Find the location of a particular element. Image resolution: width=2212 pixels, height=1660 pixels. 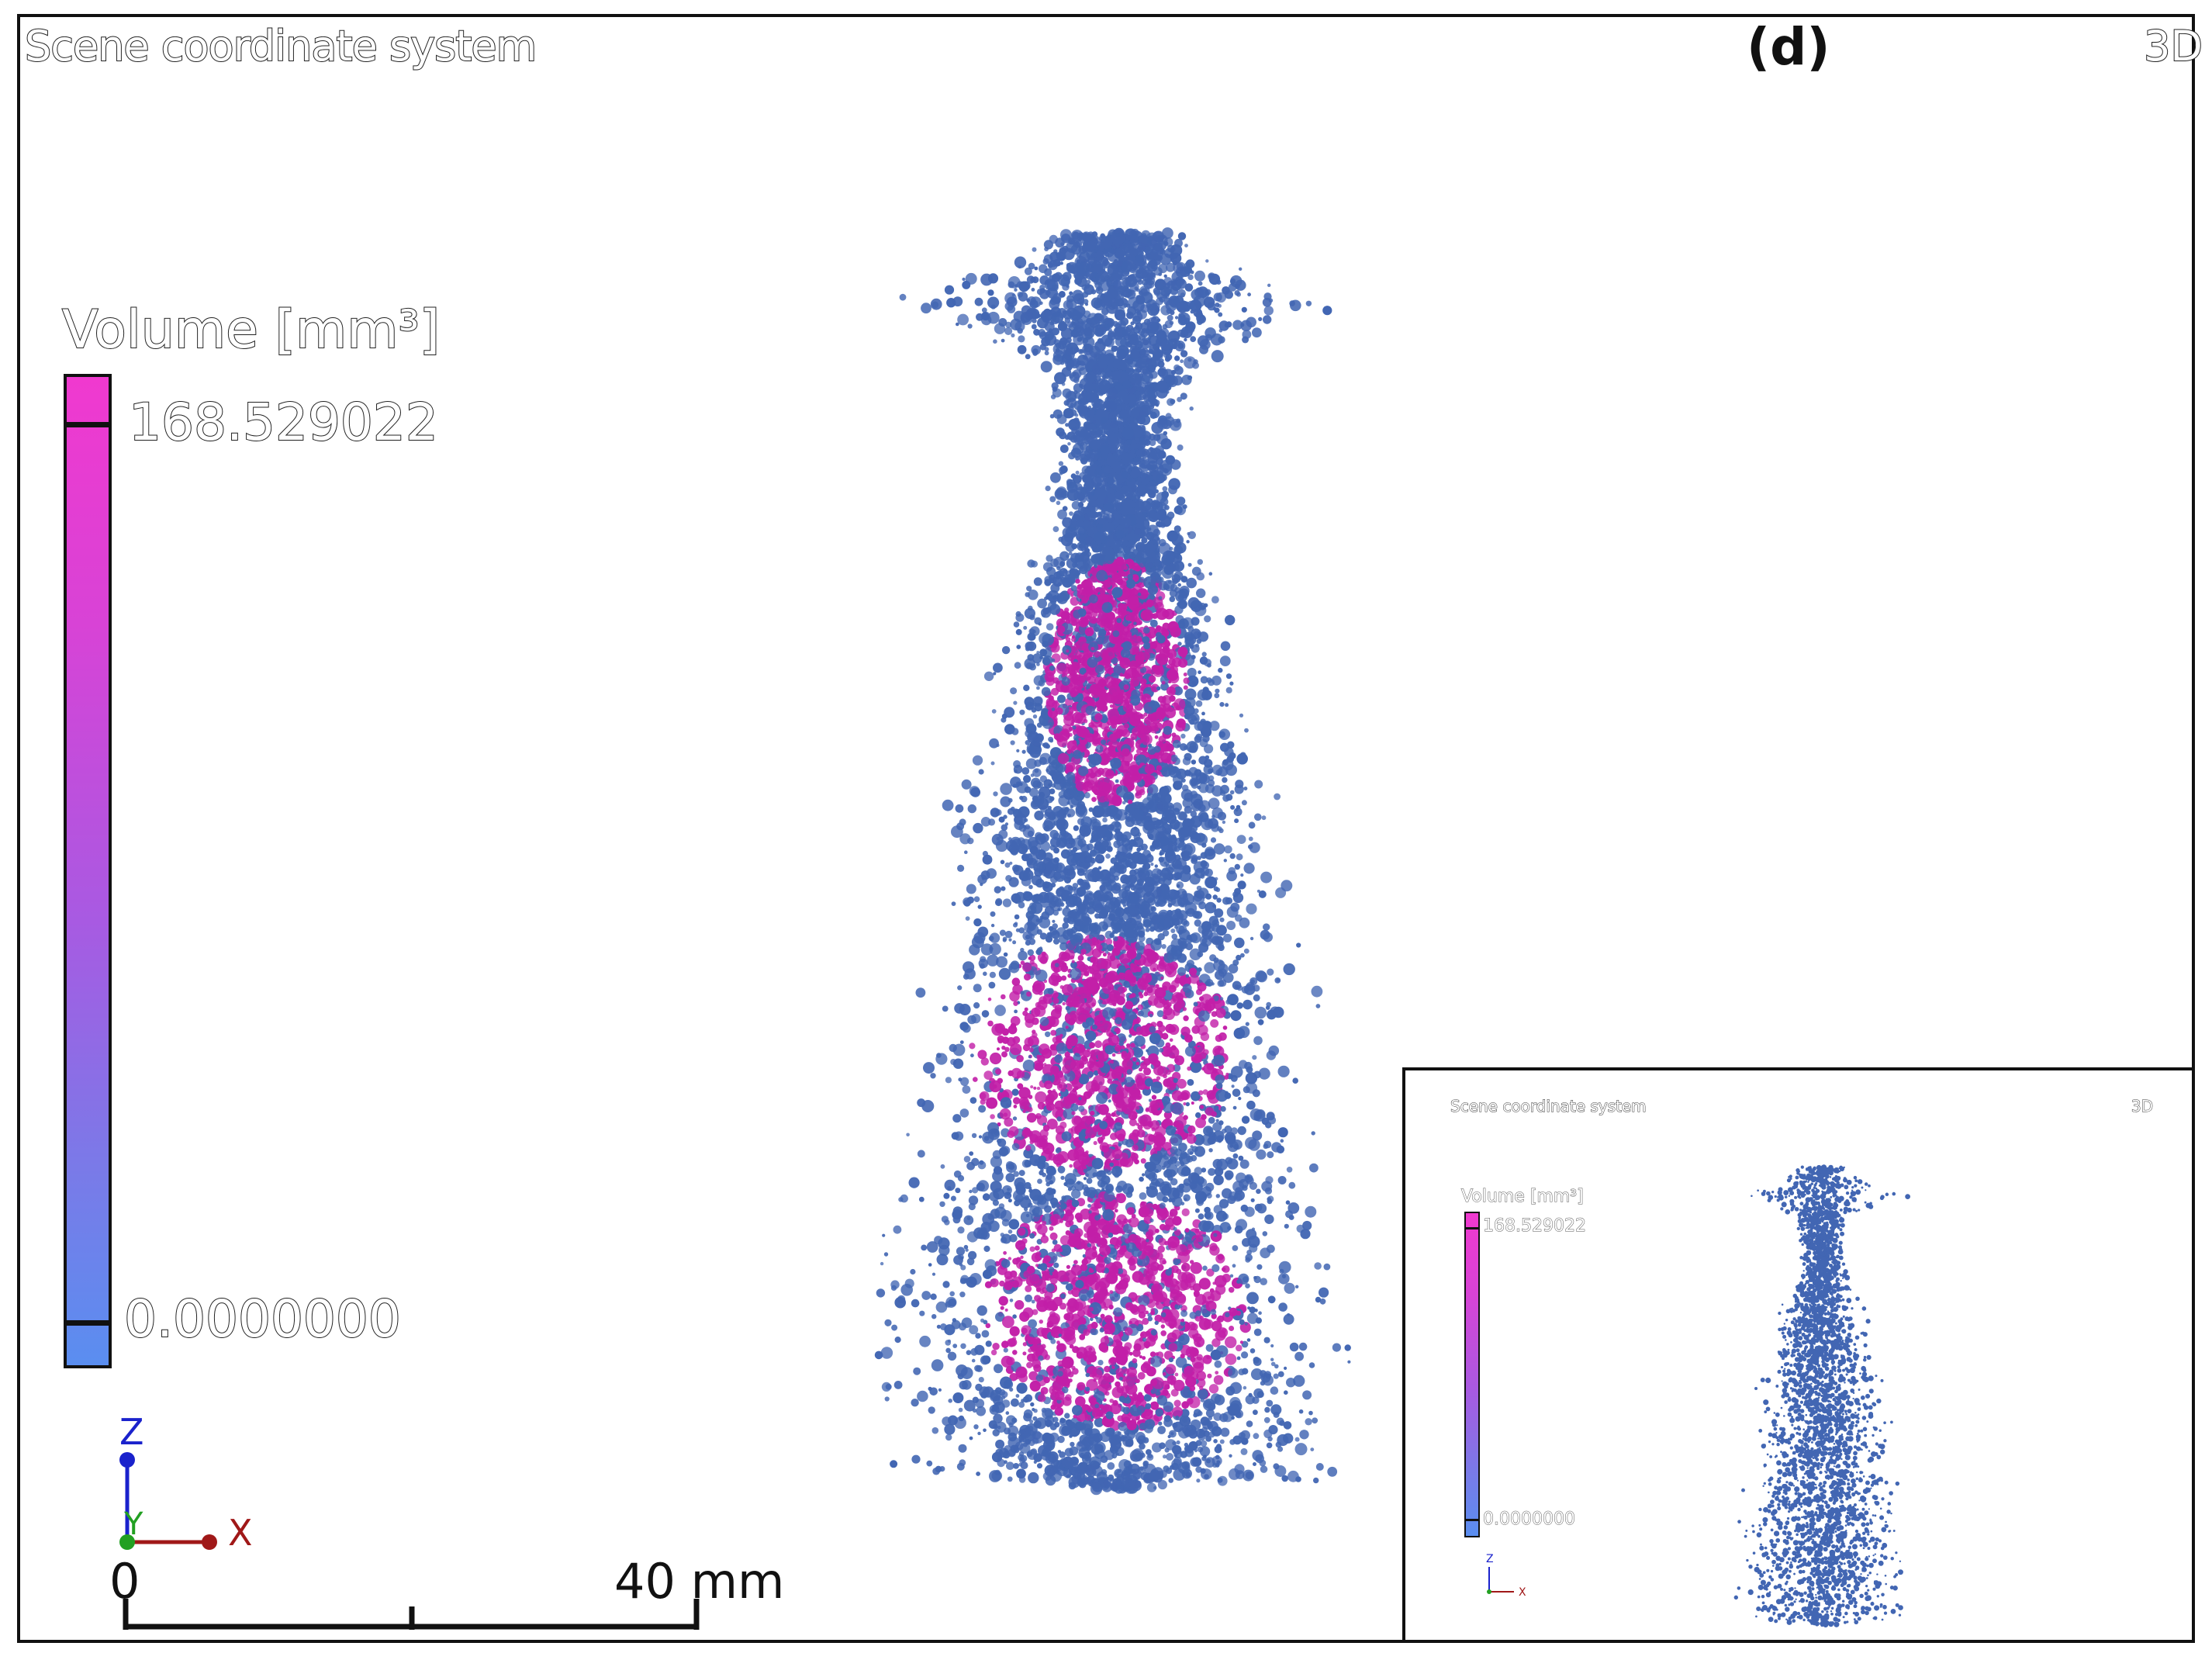

colorbar-max-label: 168.529022 is located at coordinates (283, 422).